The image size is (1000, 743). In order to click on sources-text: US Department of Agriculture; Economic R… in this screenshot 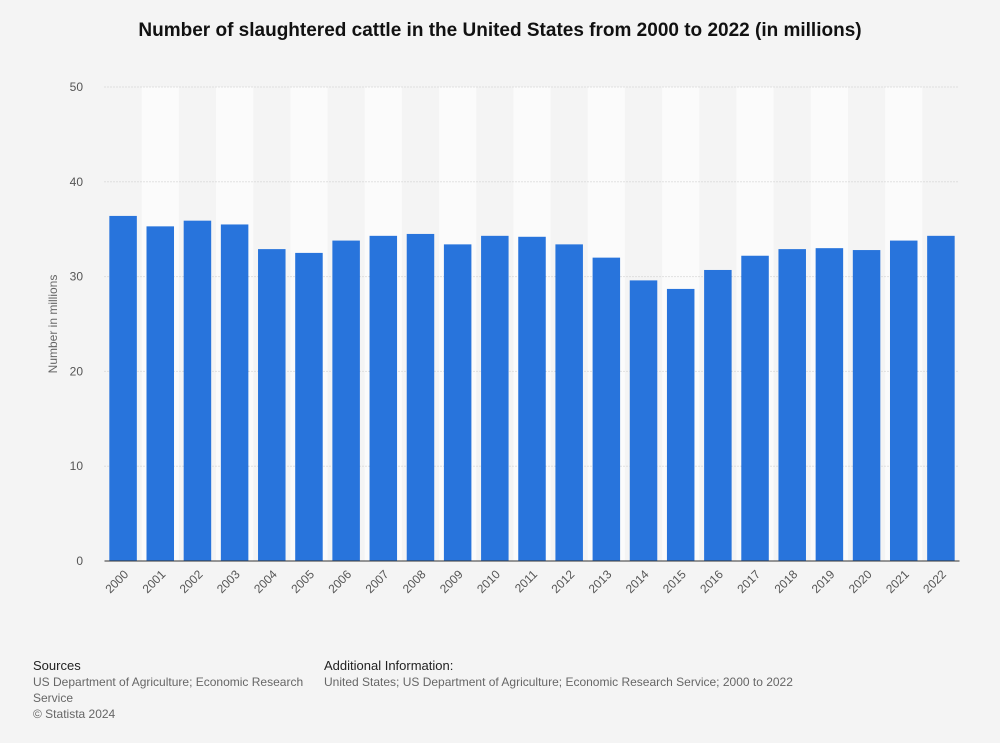, I will do `click(168, 690)`.